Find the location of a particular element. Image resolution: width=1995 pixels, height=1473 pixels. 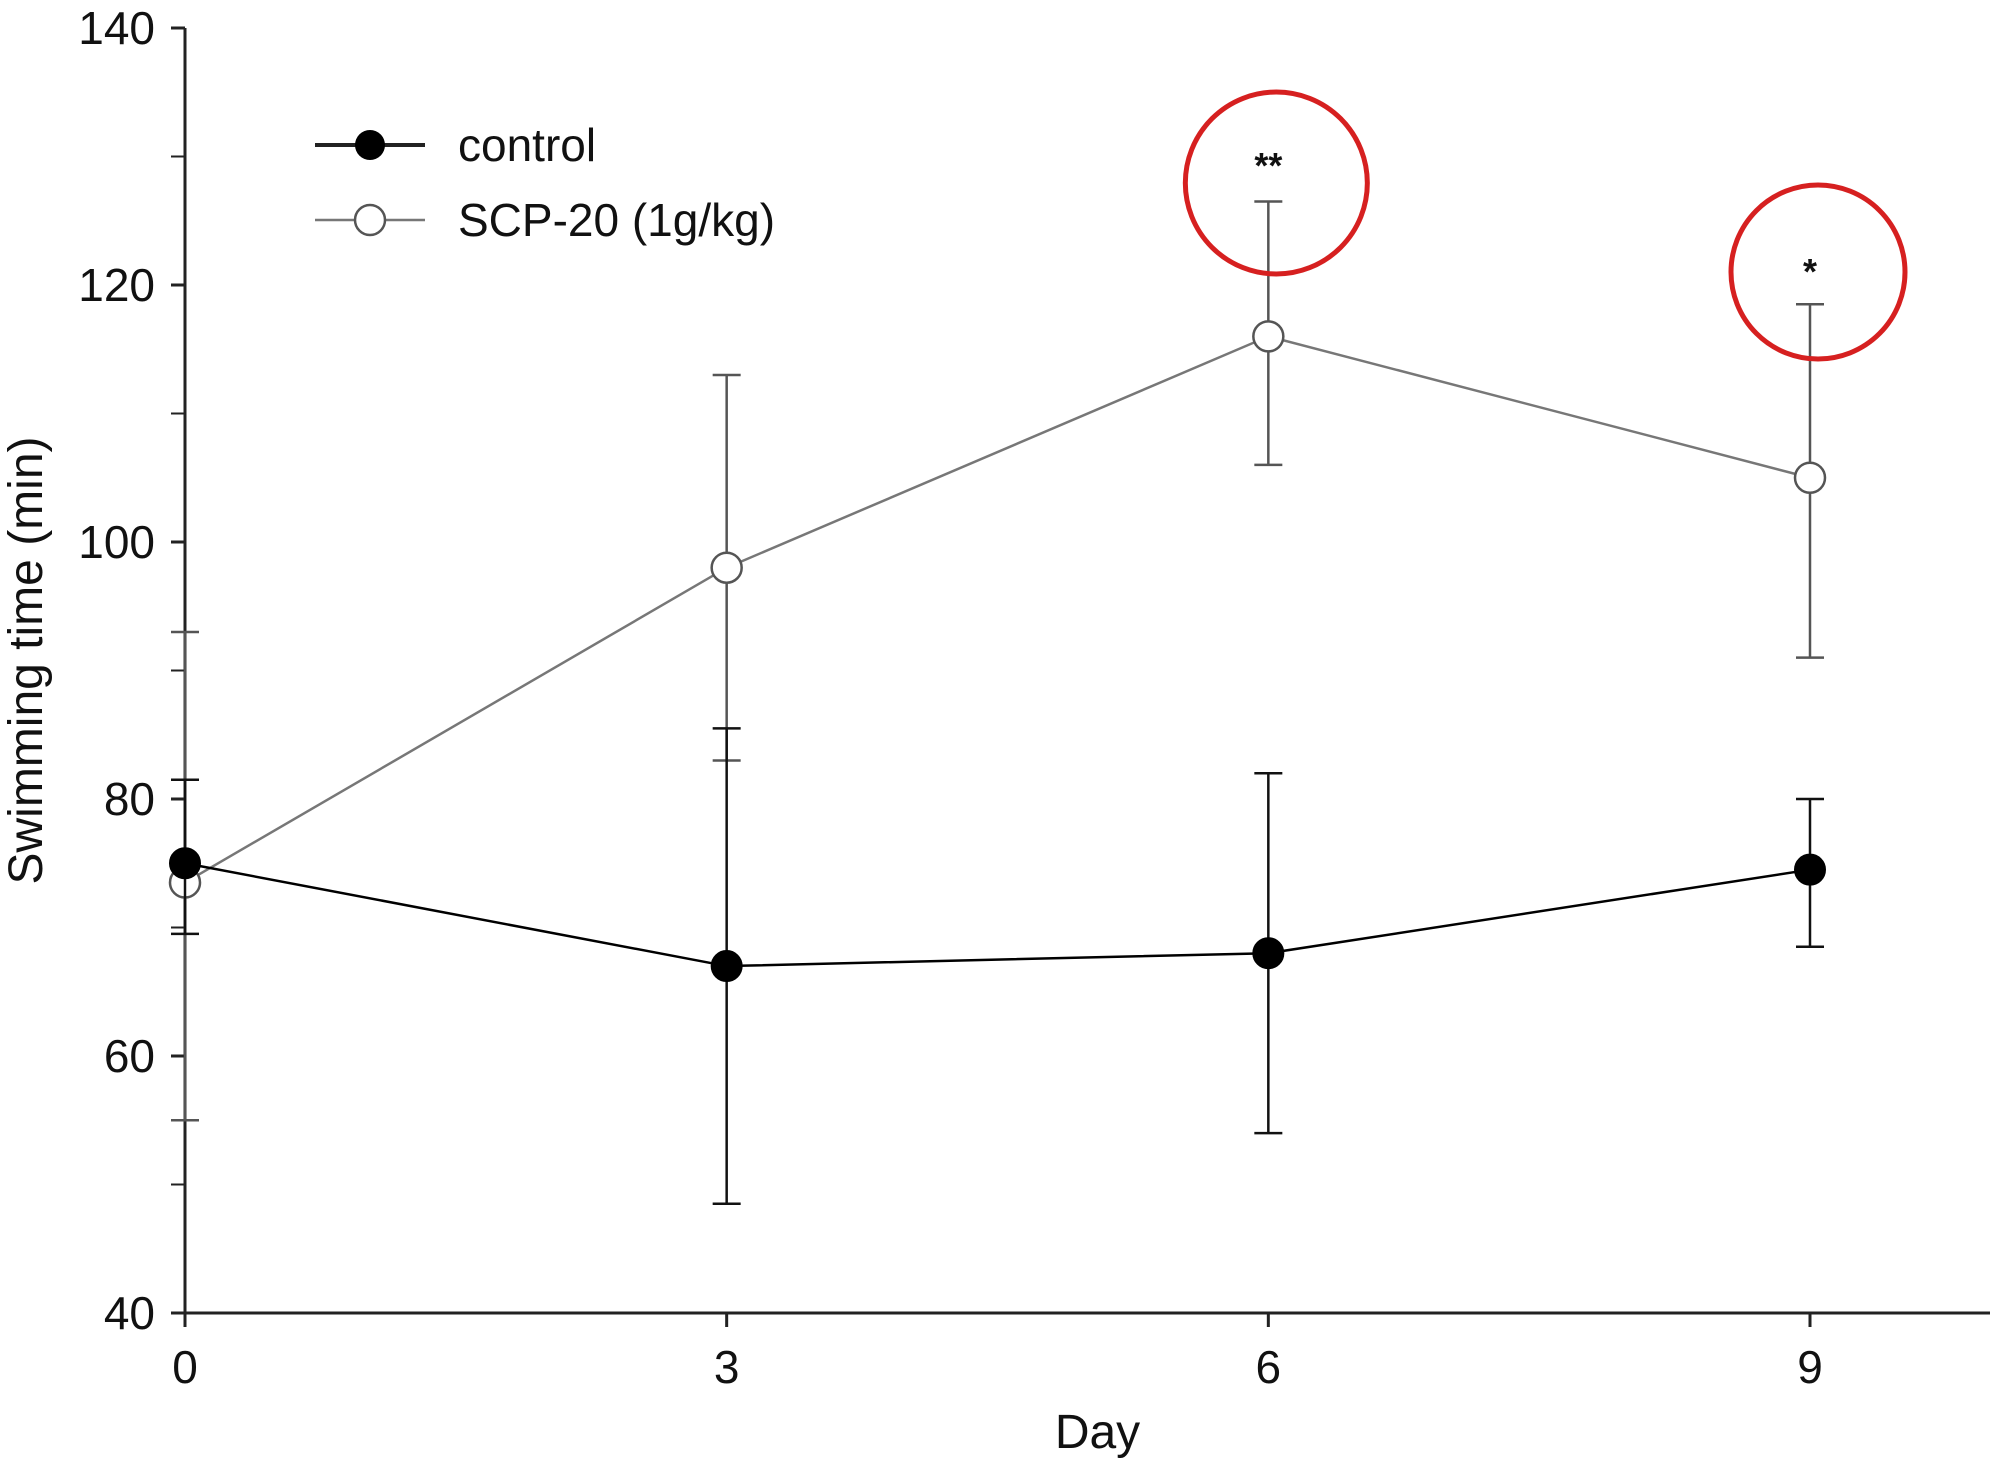

legend: control SCP-20 (1g/kg) is located at coordinates (545, 182).